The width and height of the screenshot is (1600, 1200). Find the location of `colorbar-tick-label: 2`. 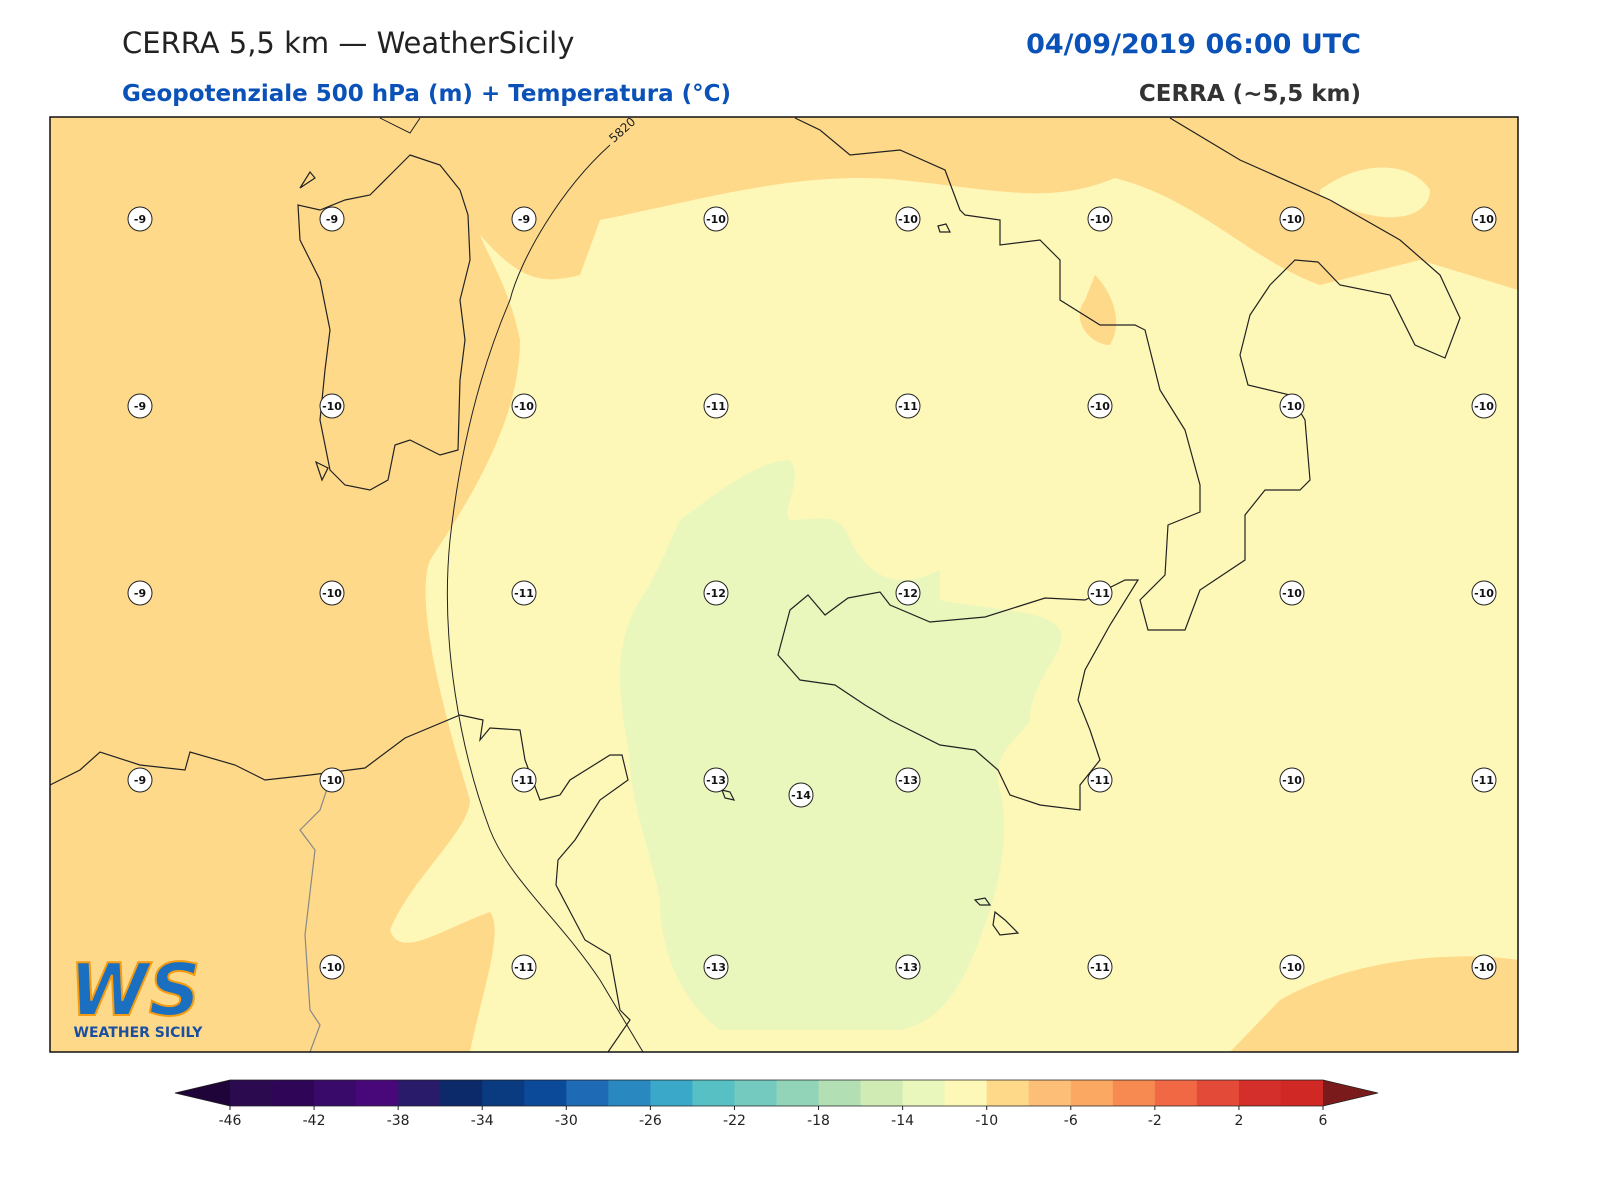

colorbar-tick-label: 2 is located at coordinates (1238, 1121).